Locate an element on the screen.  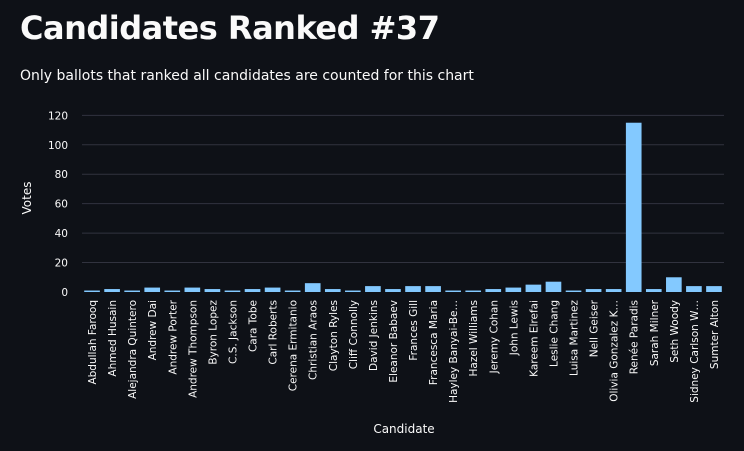
x-tick-label: Sarah Milner is located at coordinates (655, 332).